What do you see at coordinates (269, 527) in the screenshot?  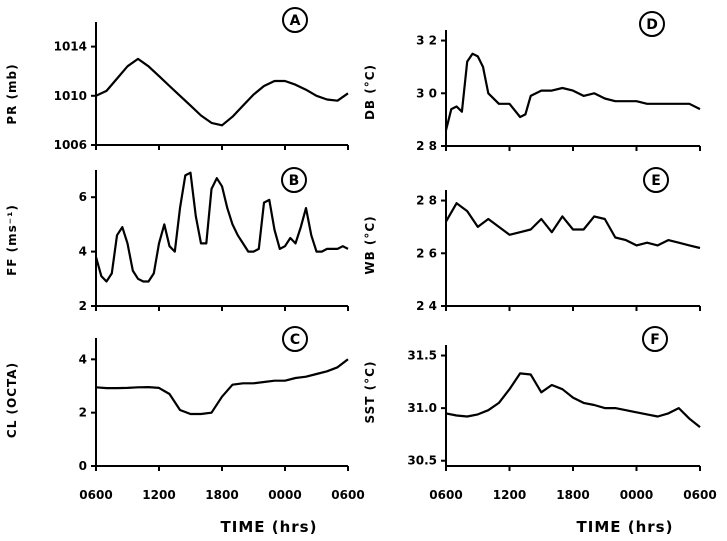 I see `x-axis-title-left: TIME (hrs)` at bounding box center [269, 527].